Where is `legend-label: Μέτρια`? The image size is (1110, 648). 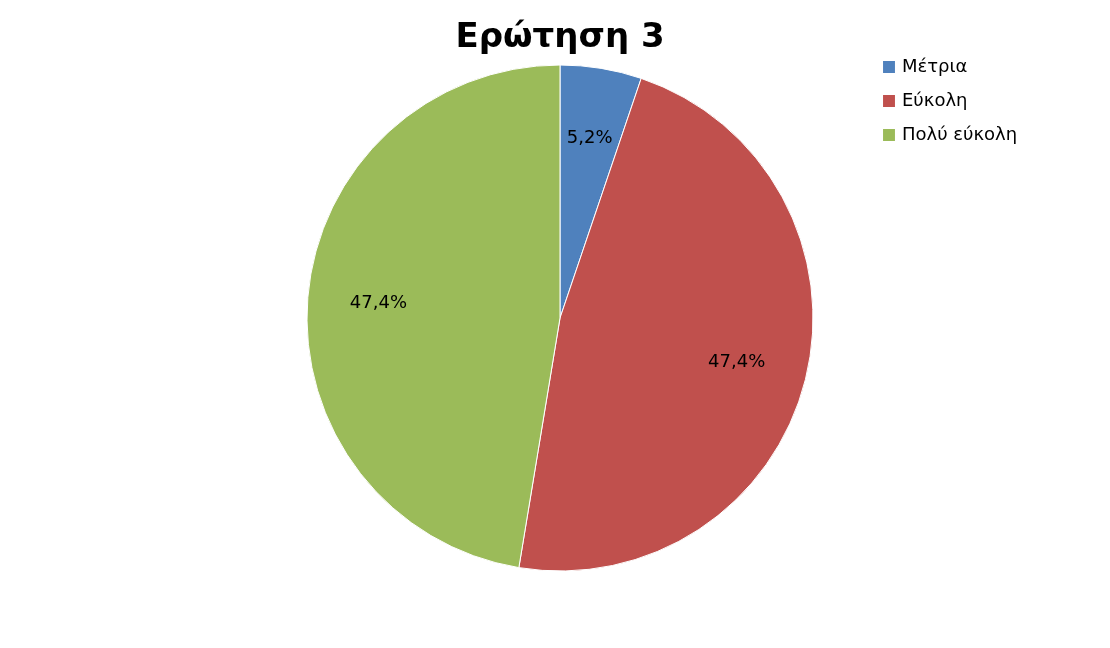 legend-label: Μέτρια is located at coordinates (935, 65).